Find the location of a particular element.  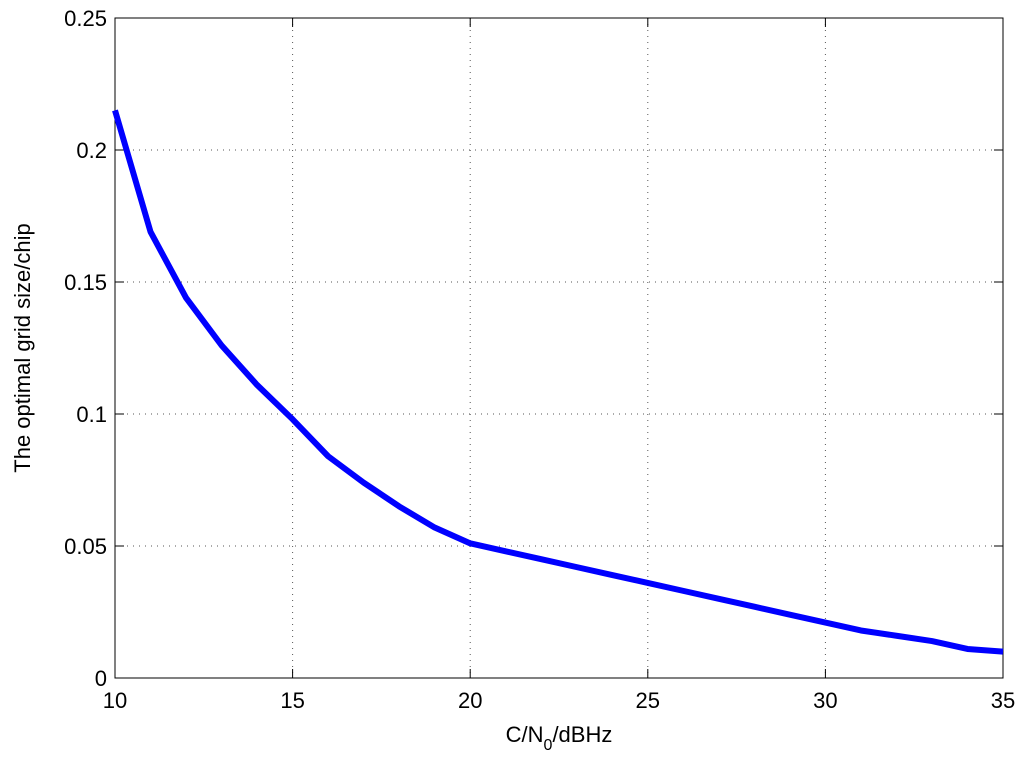

y-tick-label: 0 is located at coordinates (101, 678).